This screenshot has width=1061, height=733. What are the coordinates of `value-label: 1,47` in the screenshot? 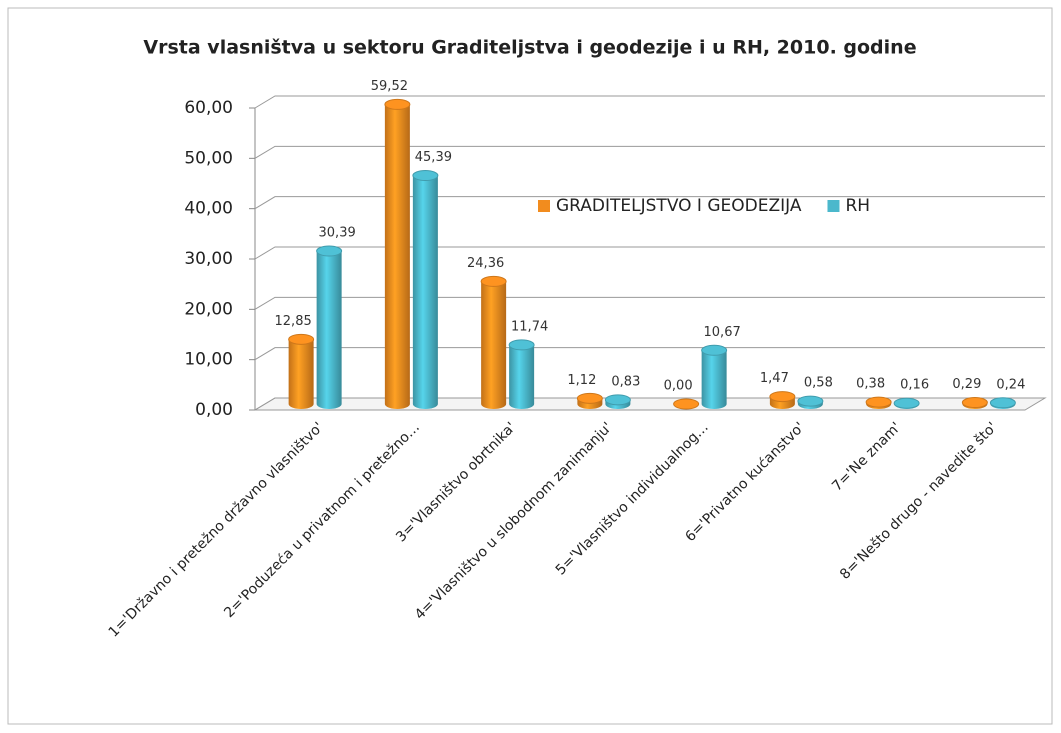 It's located at (774, 378).